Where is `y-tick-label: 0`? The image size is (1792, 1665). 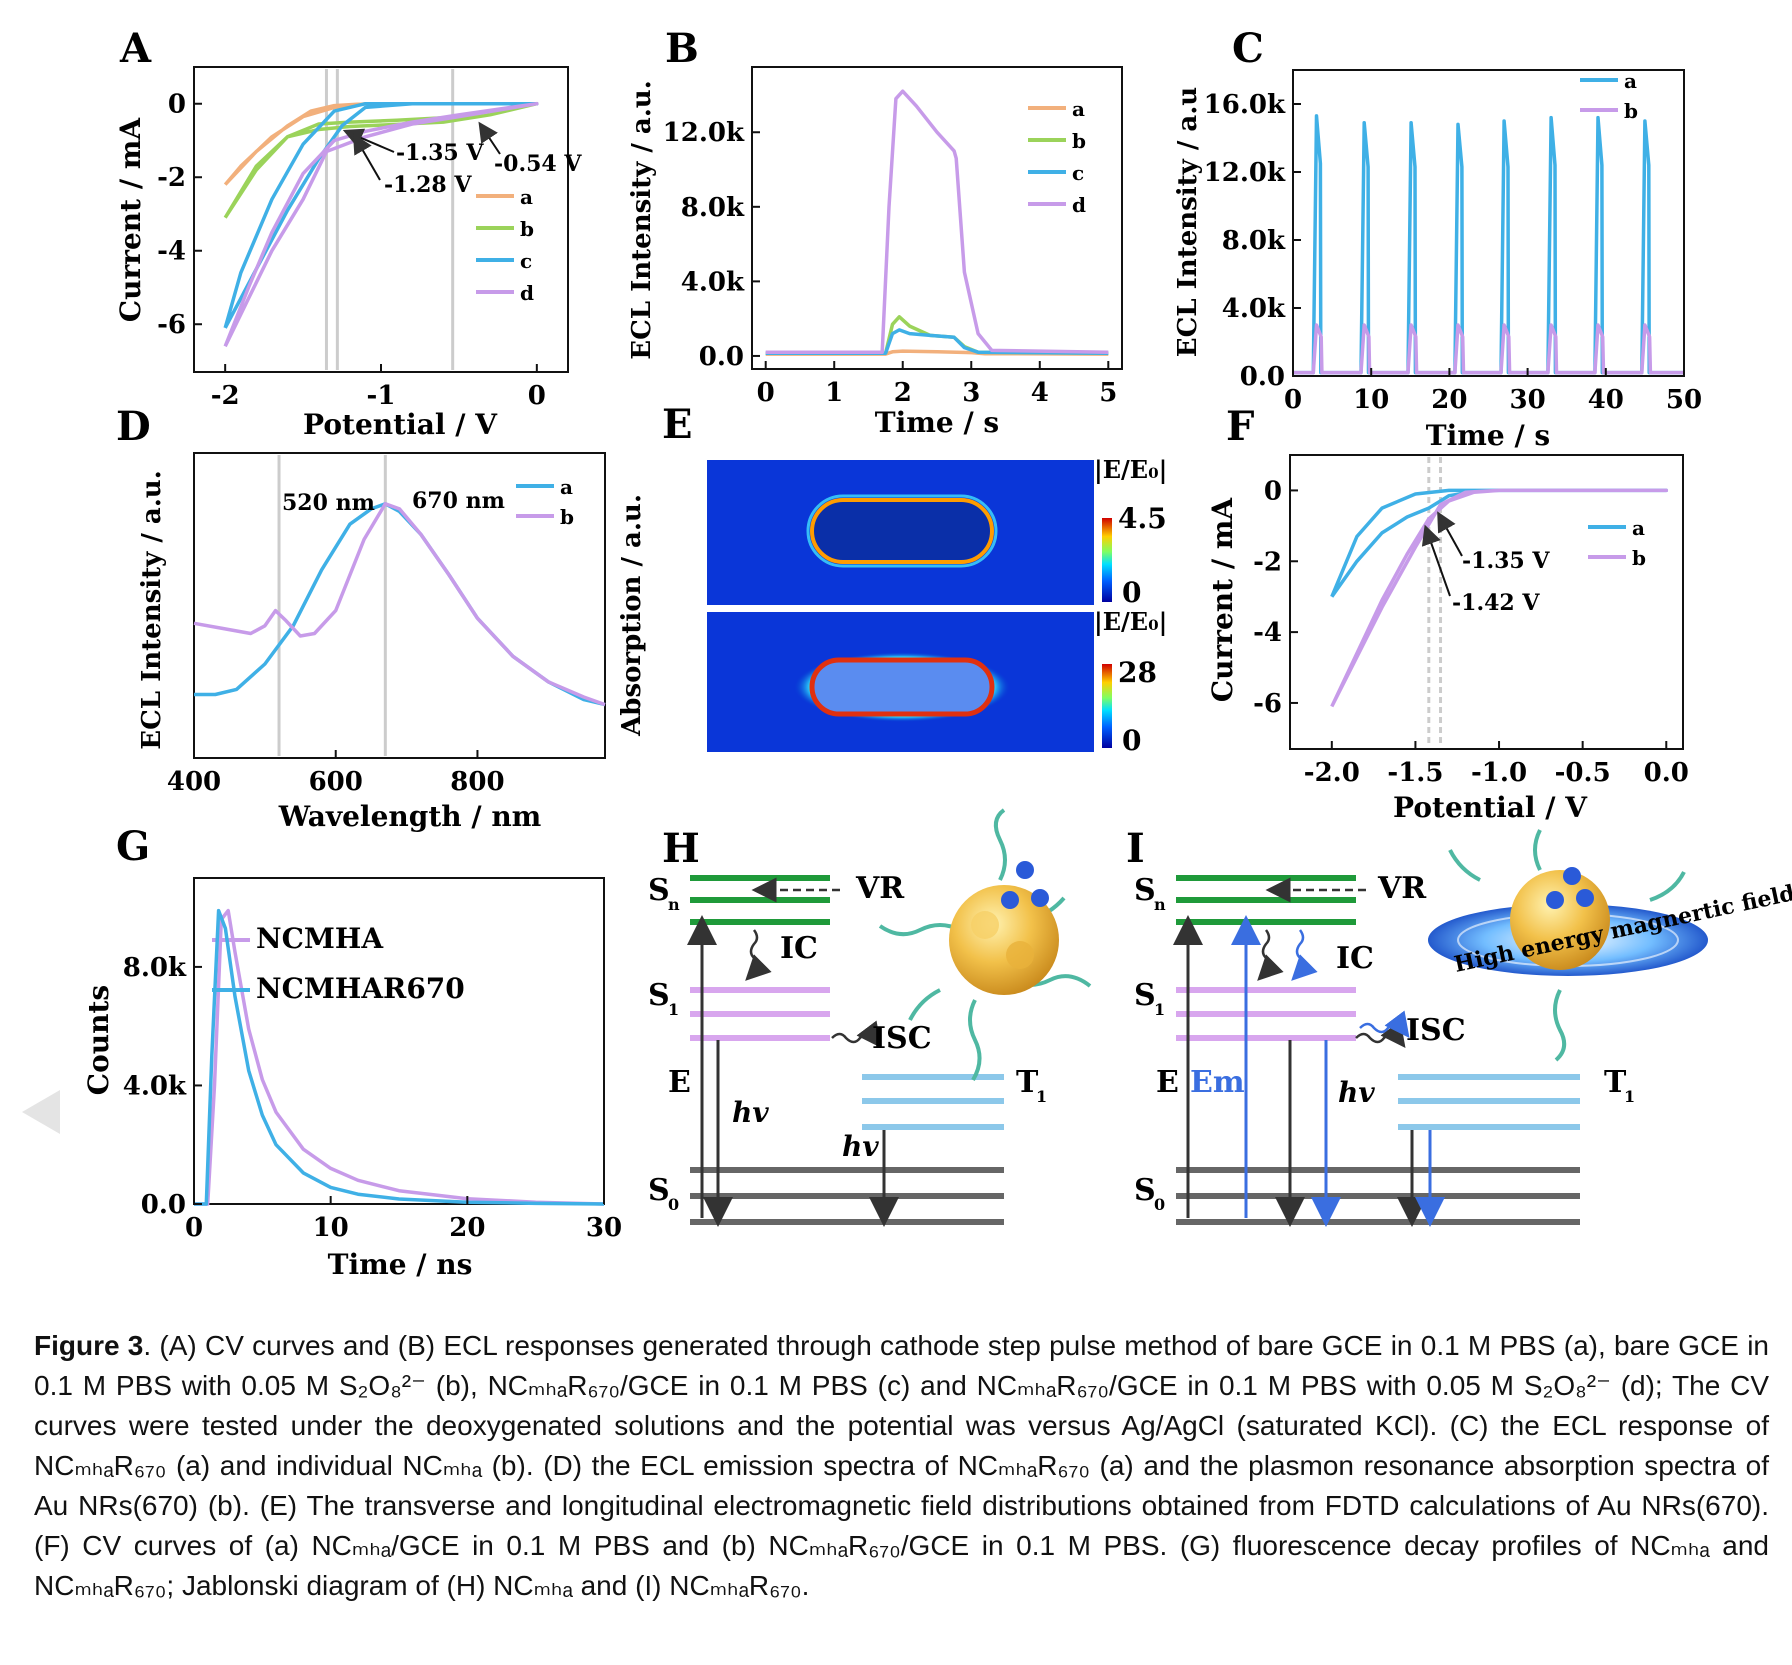 y-tick-label: 0 is located at coordinates (1273, 491).